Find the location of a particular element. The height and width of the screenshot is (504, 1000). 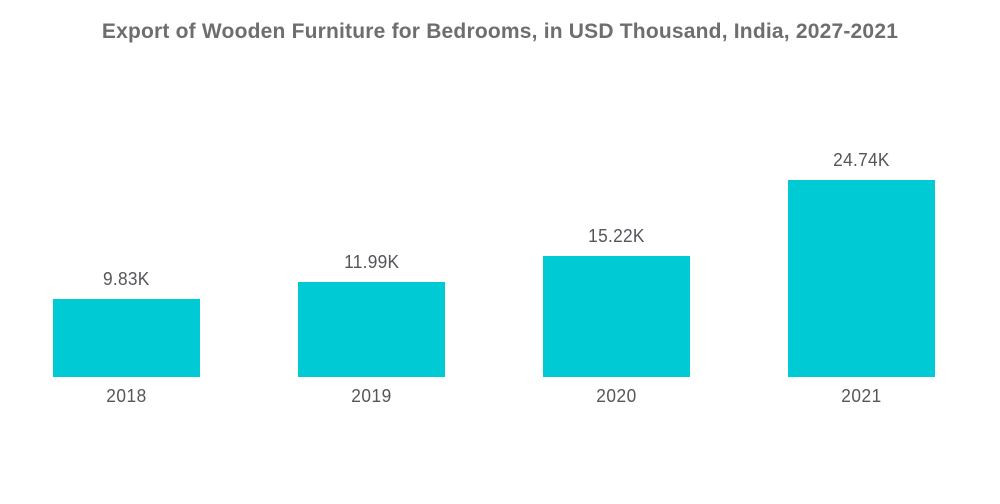

value-label-2018: 9.83K is located at coordinates (126, 279).